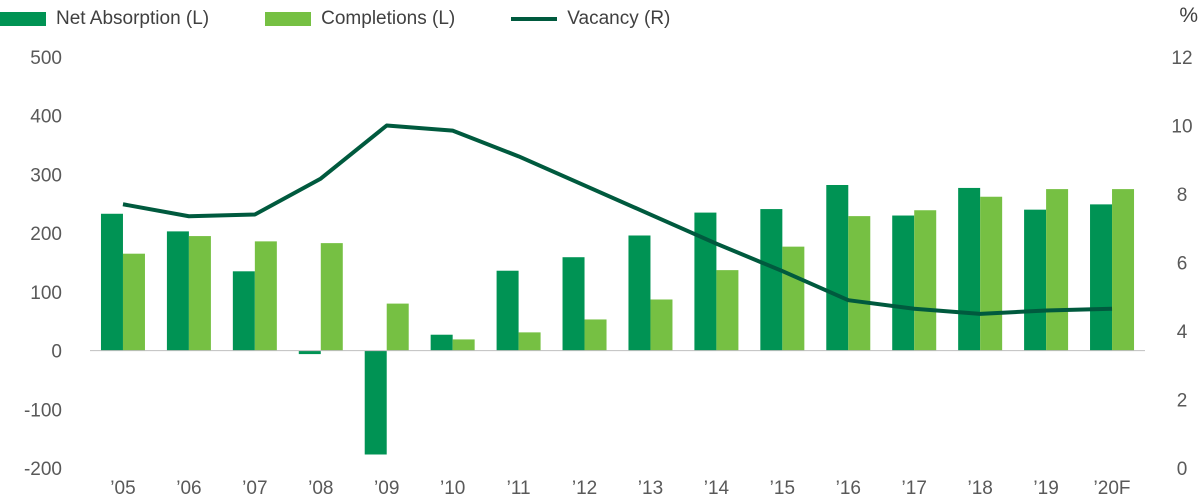 Image resolution: width=1200 pixels, height=500 pixels. Describe the element at coordinates (1181, 127) in the screenshot. I see `right-axis-tick-label: 10` at that location.